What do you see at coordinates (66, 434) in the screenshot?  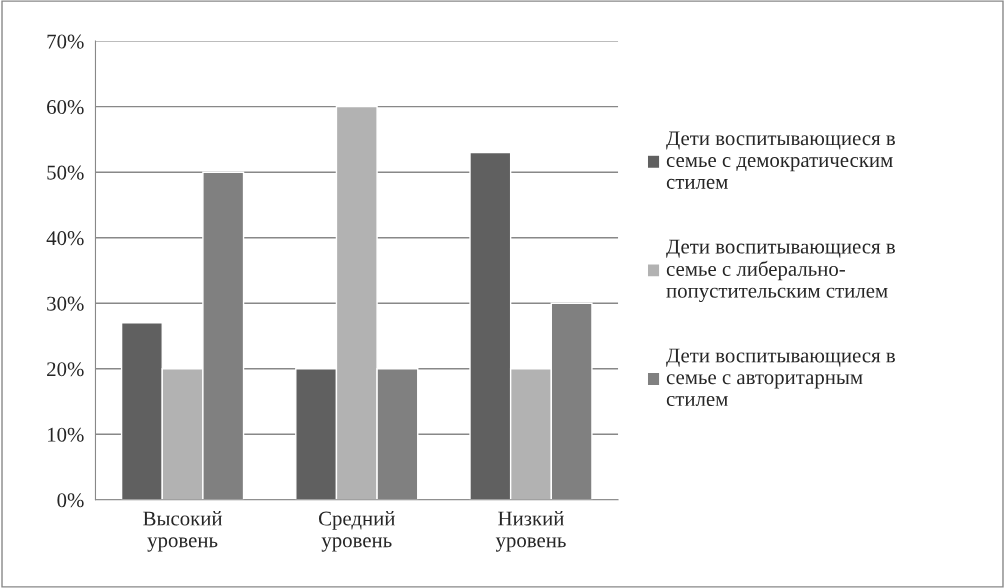 I see `y-tick-label: 10%` at bounding box center [66, 434].